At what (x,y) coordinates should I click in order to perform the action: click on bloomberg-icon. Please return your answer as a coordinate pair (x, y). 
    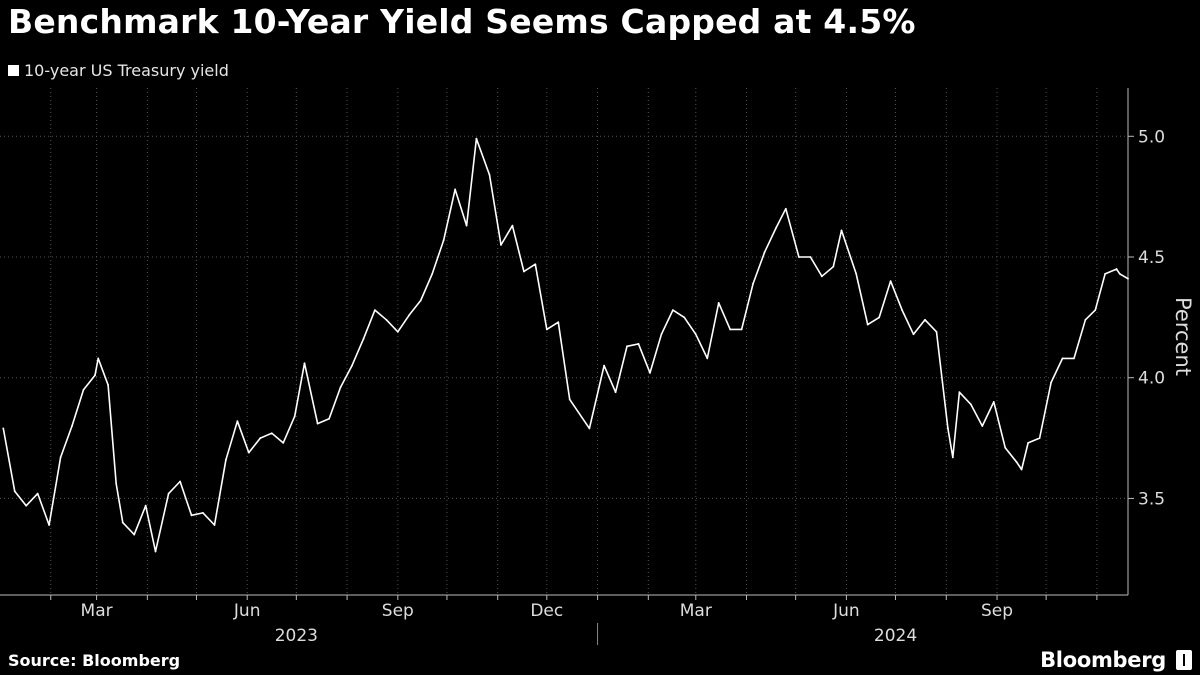
    Looking at the image, I should click on (1184, 660).